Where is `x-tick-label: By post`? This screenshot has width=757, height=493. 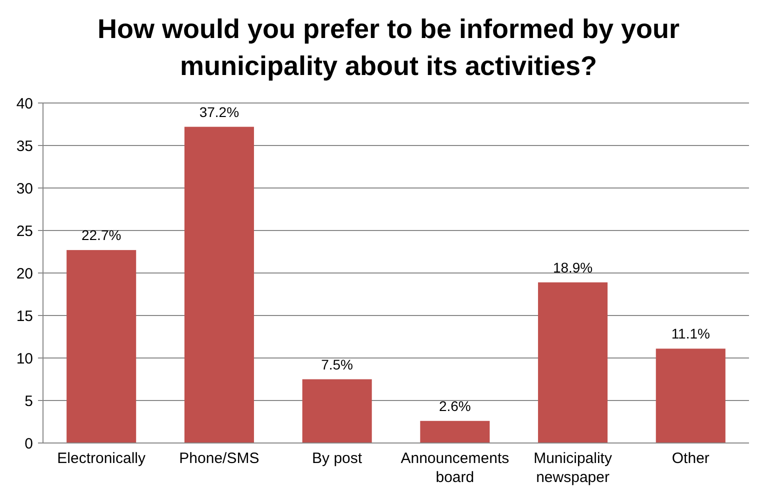 x-tick-label: By post is located at coordinates (337, 458).